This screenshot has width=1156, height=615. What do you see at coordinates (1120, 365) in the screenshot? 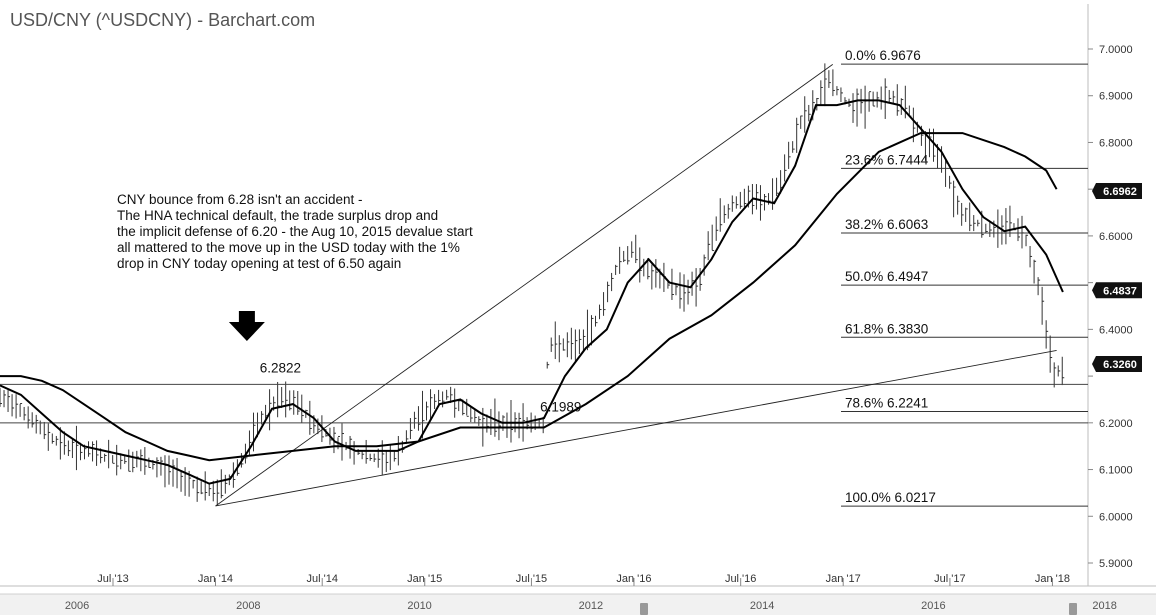
I see `price-badge-label: 6.3260` at bounding box center [1120, 365].